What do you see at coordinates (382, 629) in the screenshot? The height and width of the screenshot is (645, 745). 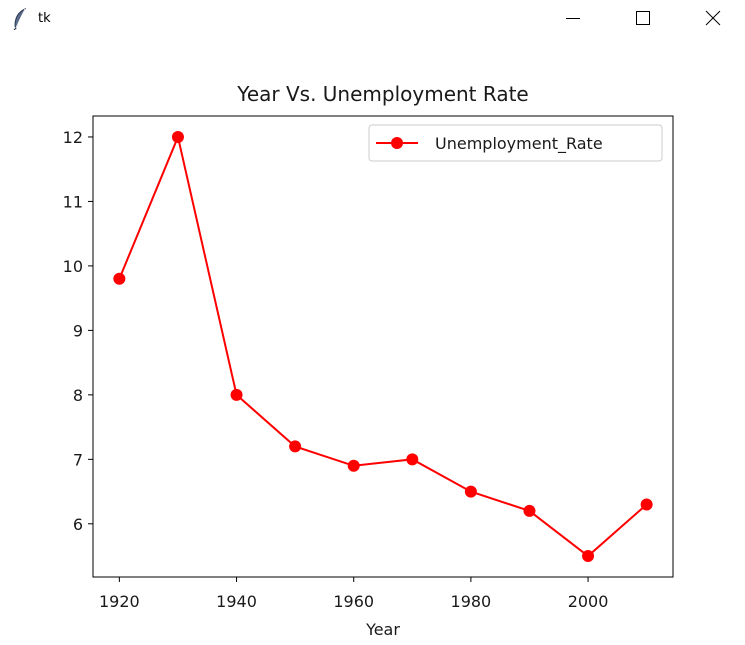 I see `x-axis-label: Year` at bounding box center [382, 629].